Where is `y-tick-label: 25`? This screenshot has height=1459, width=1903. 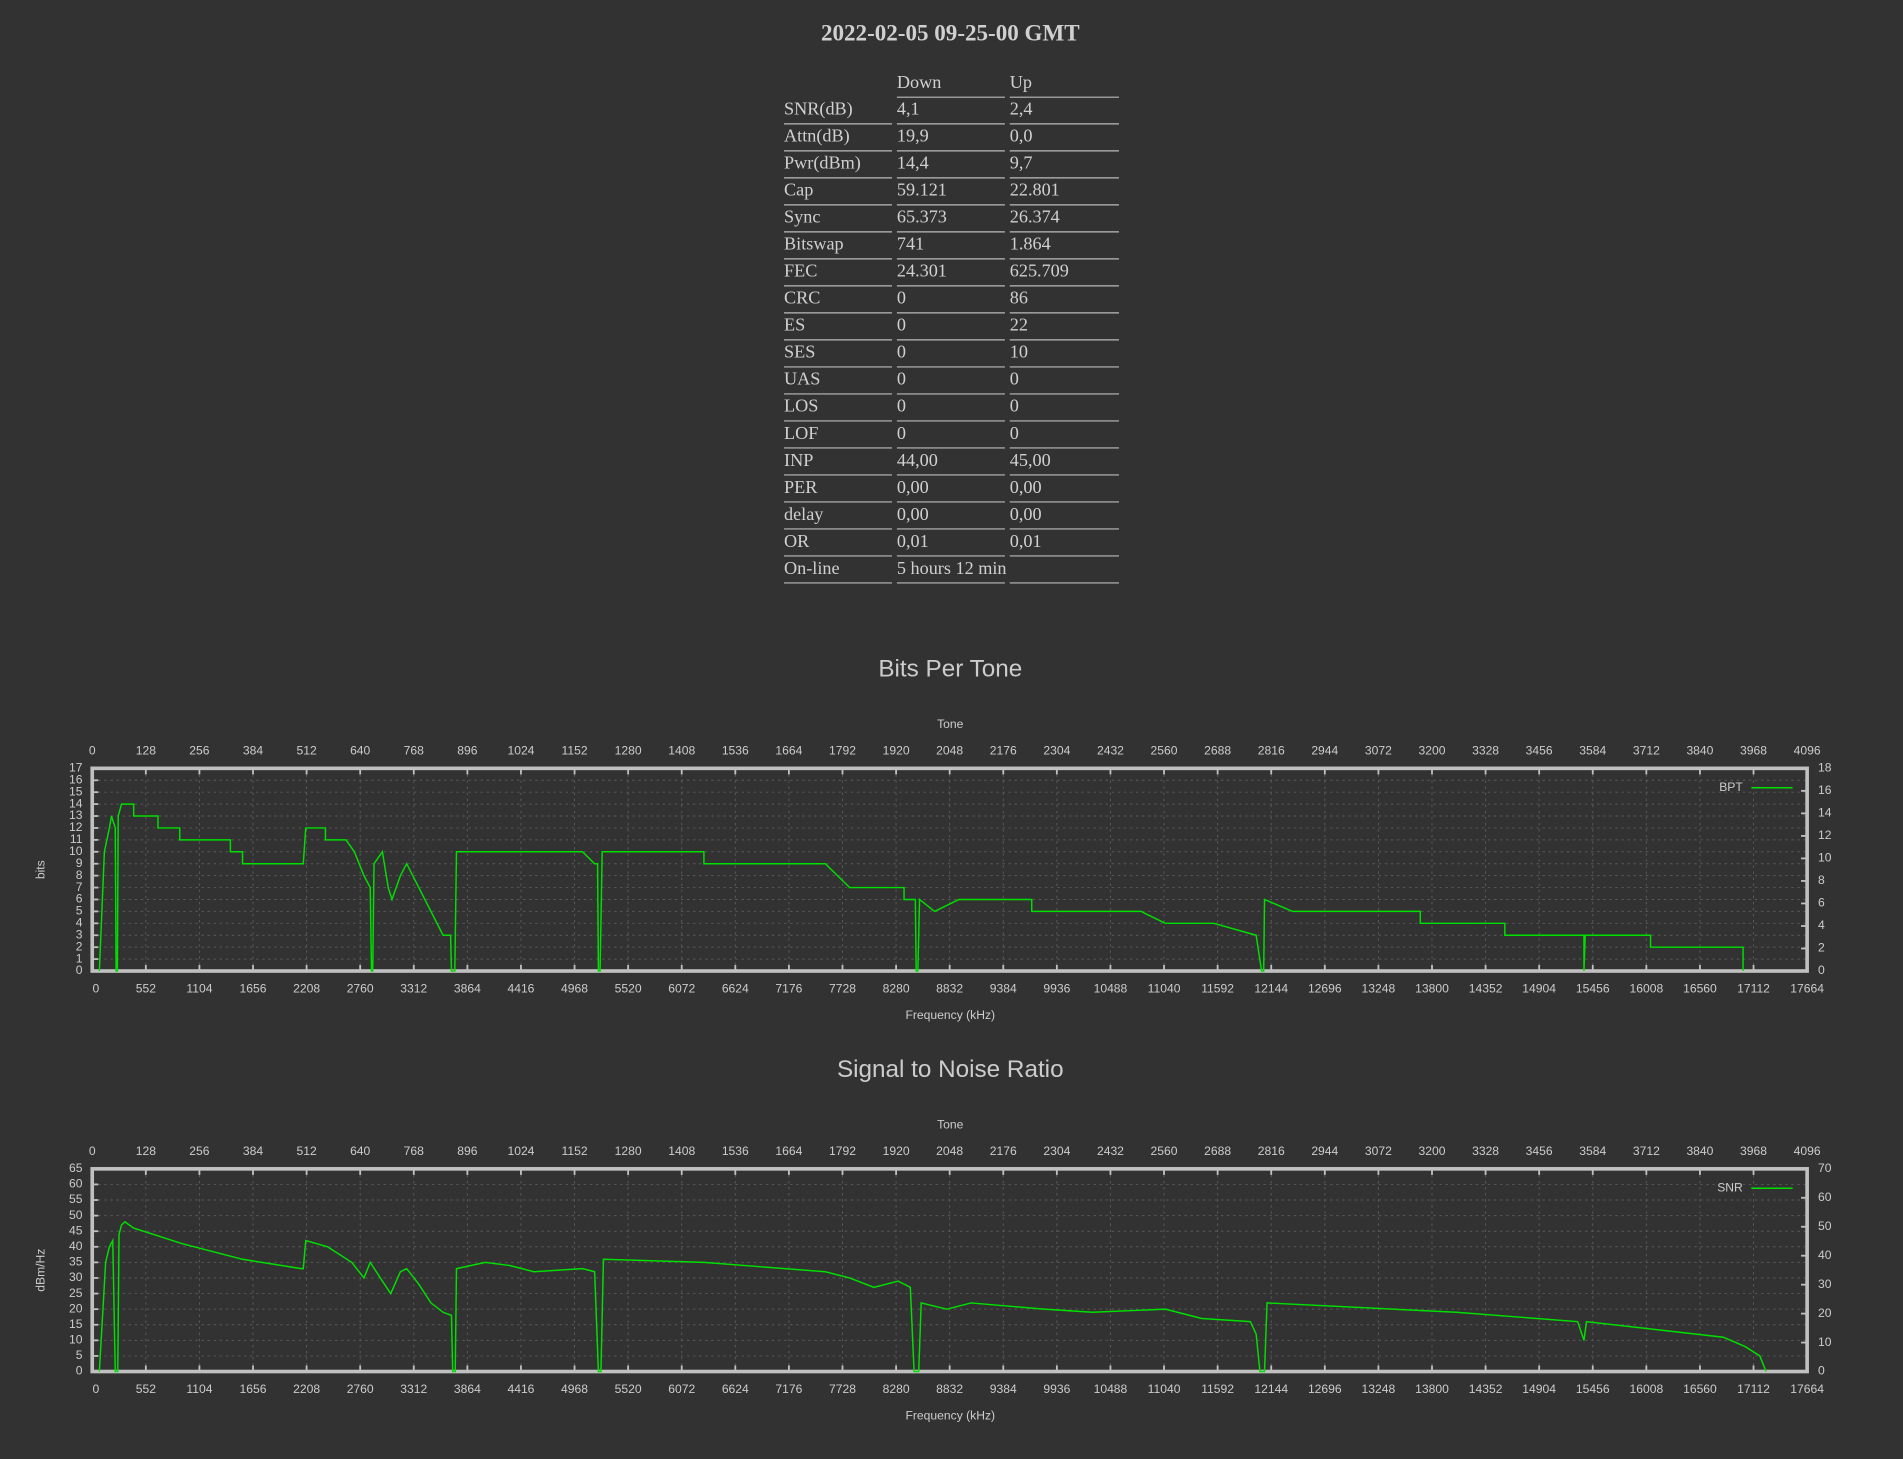 y-tick-label: 25 is located at coordinates (76, 1293).